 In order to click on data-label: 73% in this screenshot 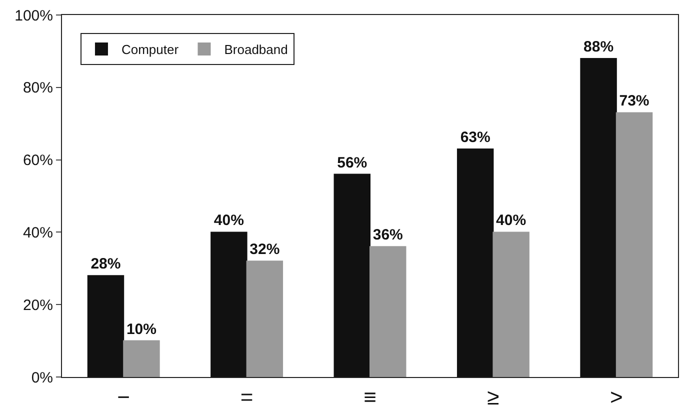, I will do `click(634, 101)`.